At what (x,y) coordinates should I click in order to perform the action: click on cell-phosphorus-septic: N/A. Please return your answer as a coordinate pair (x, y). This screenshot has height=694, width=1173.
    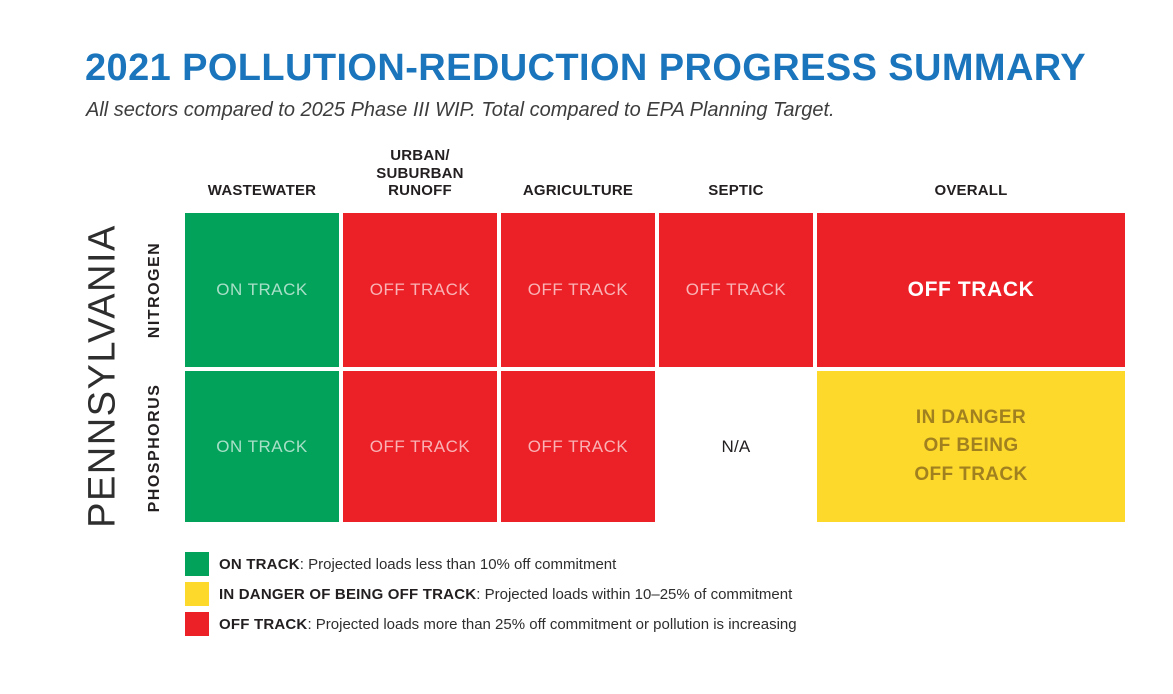
    Looking at the image, I should click on (736, 446).